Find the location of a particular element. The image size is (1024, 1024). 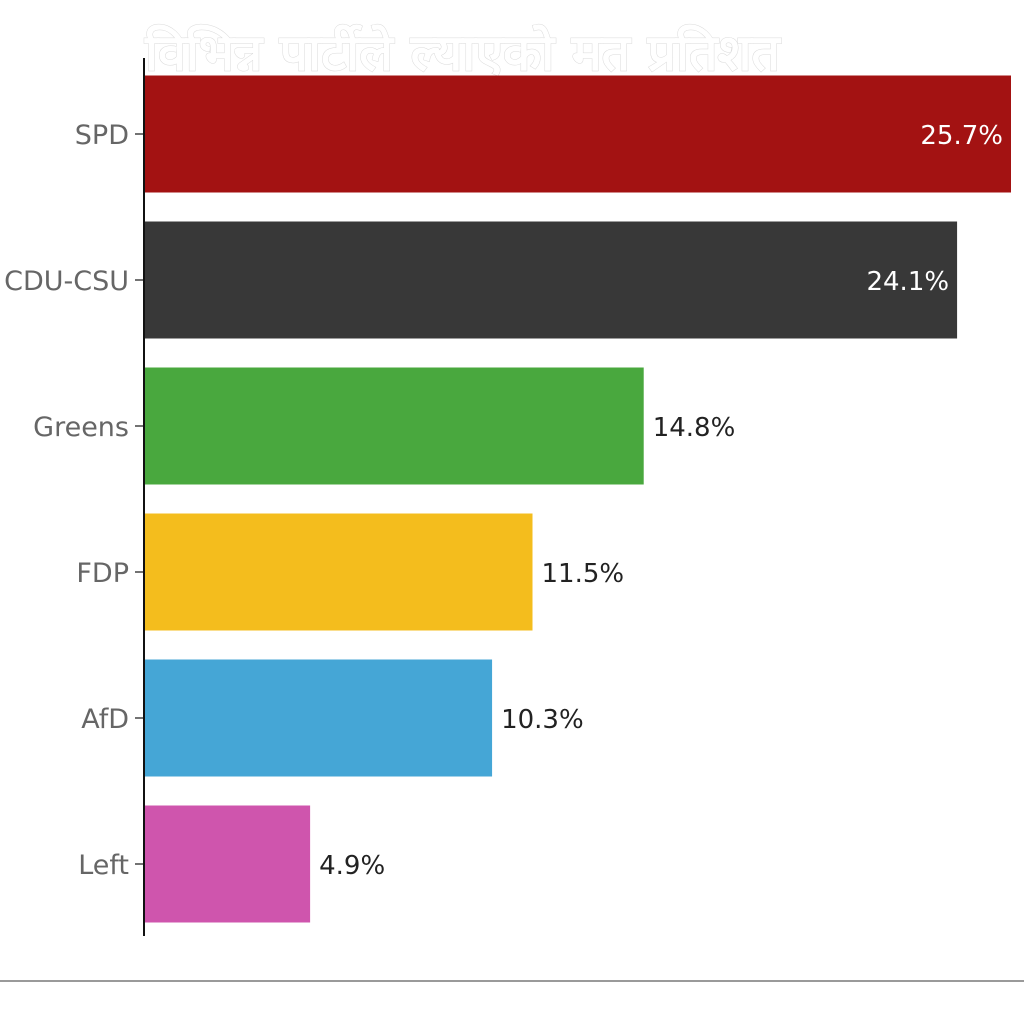

category-label-afd: AfD is located at coordinates (105, 719).